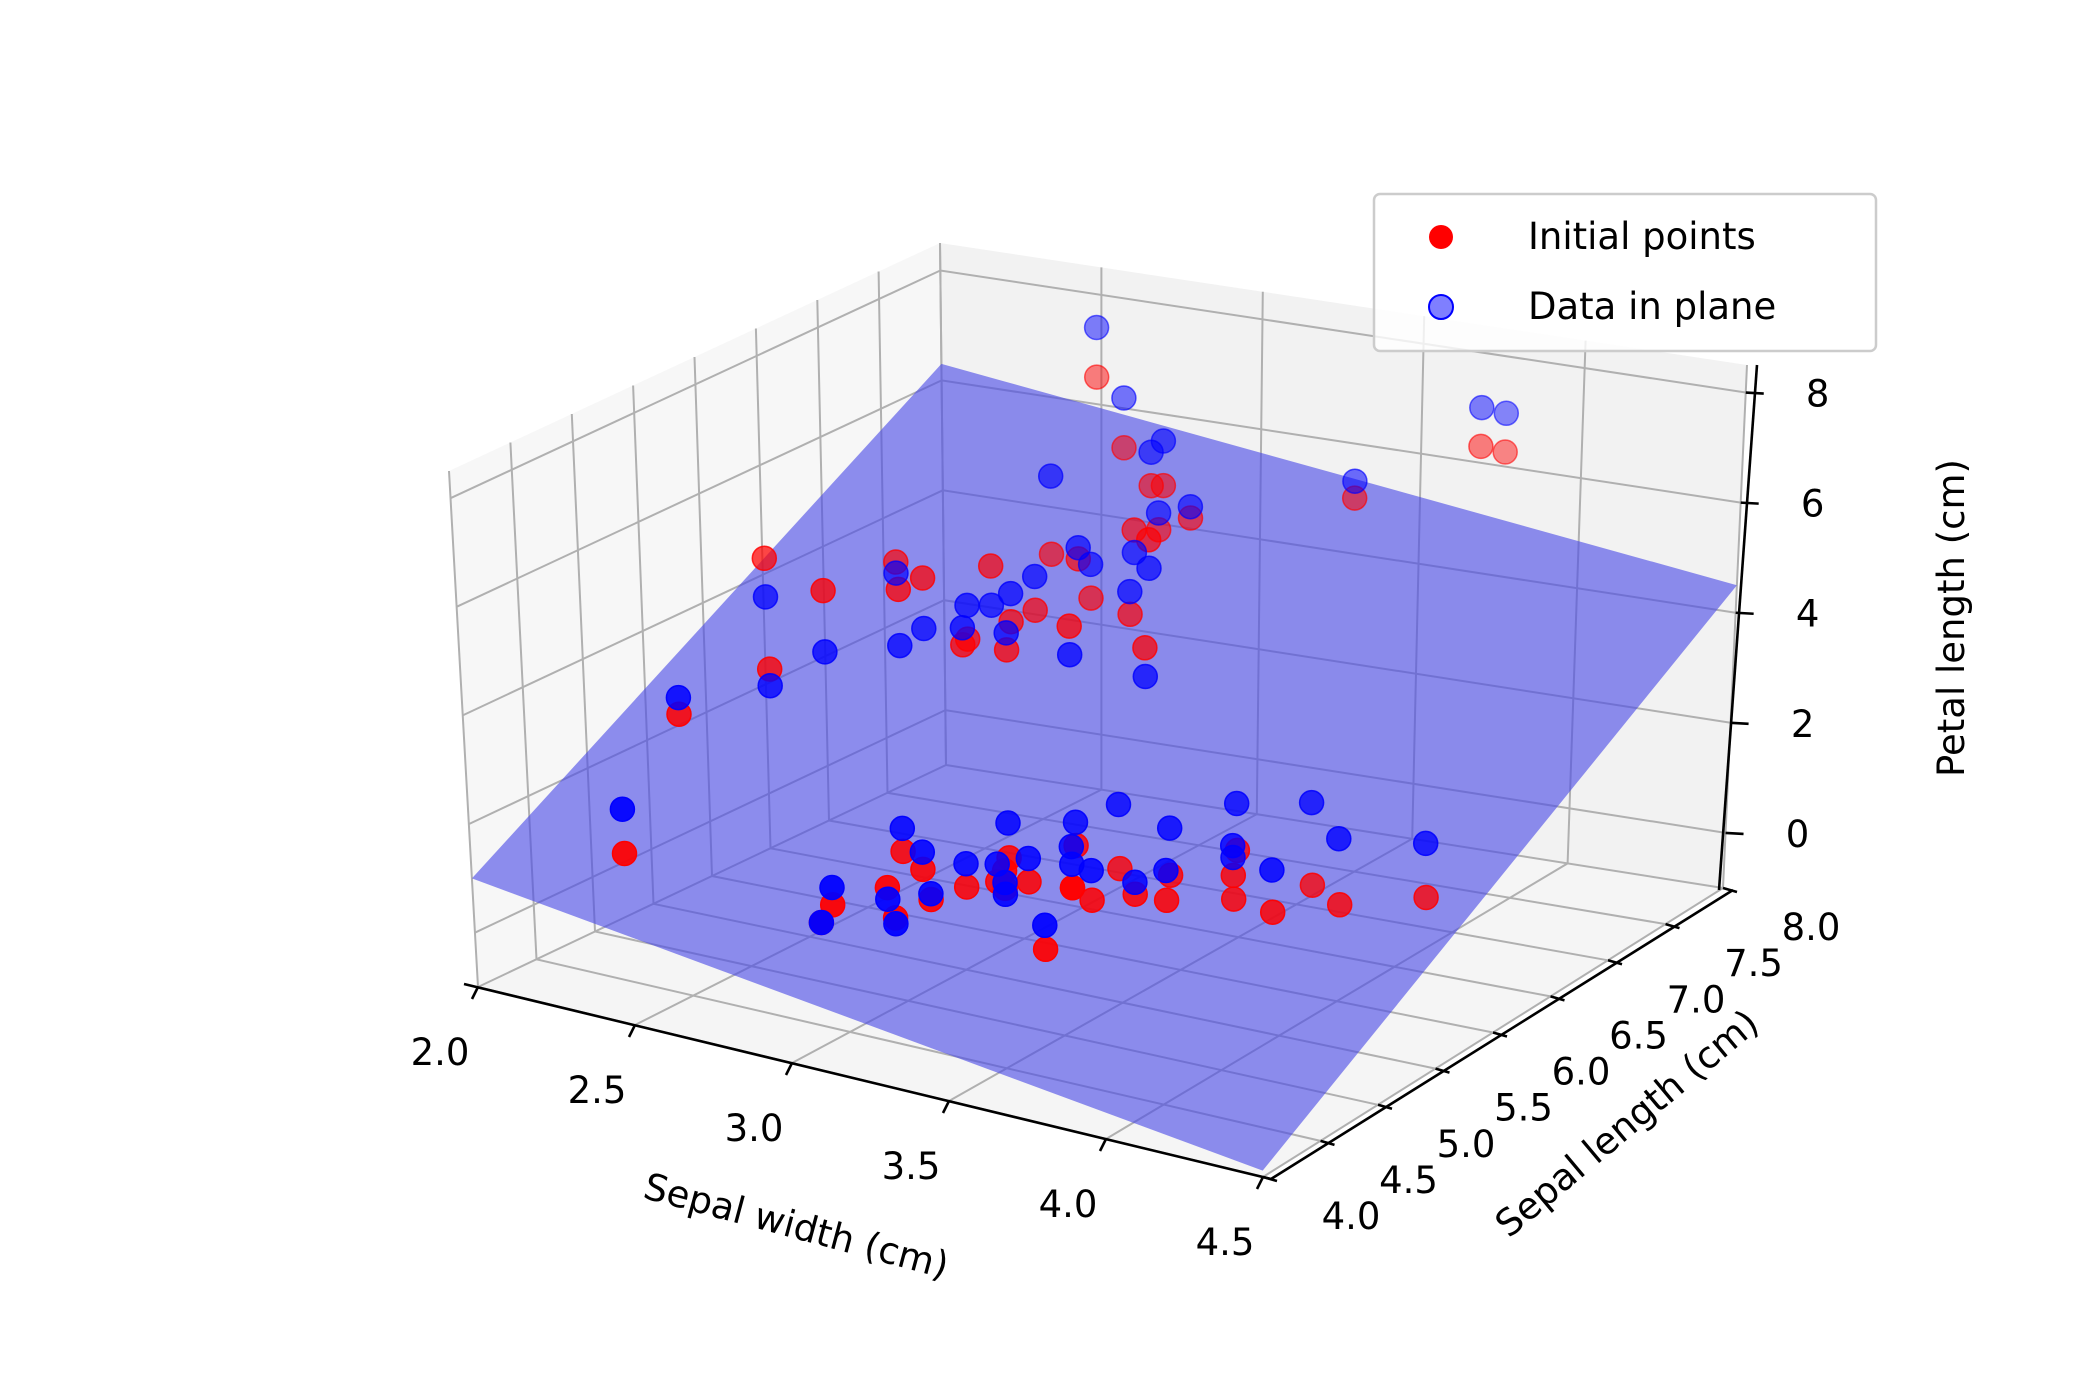  Describe the element at coordinates (1818, 394) in the screenshot. I see `z-tick-label: 8` at that location.